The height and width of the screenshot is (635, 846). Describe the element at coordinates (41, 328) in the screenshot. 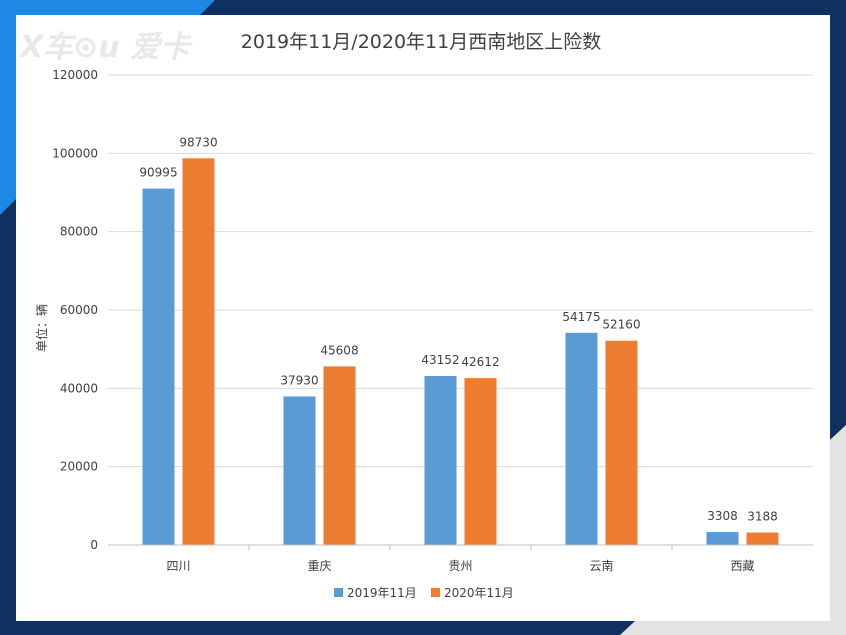

I see `y-axis-label: 单位：辆` at that location.